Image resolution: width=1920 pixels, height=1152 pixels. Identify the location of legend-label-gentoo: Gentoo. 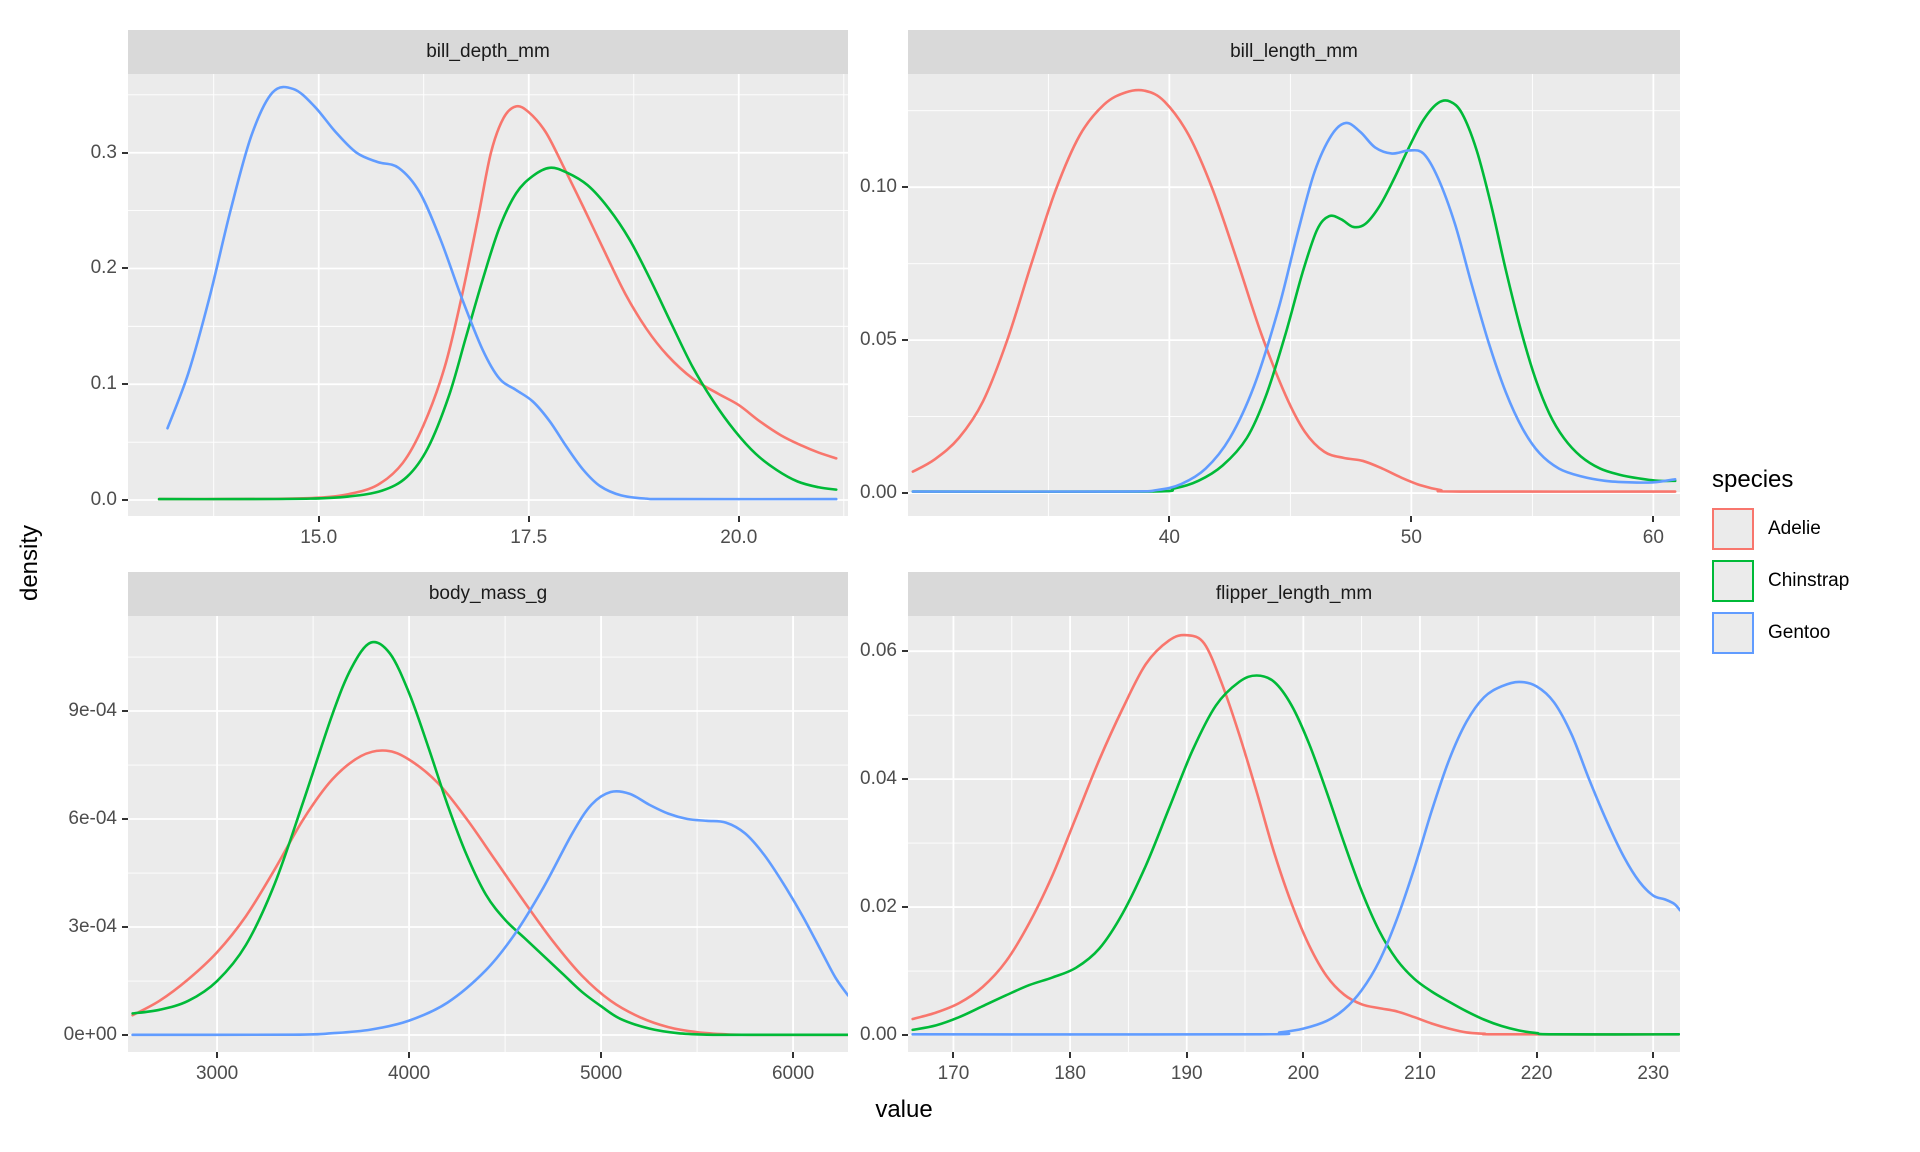
(1799, 632).